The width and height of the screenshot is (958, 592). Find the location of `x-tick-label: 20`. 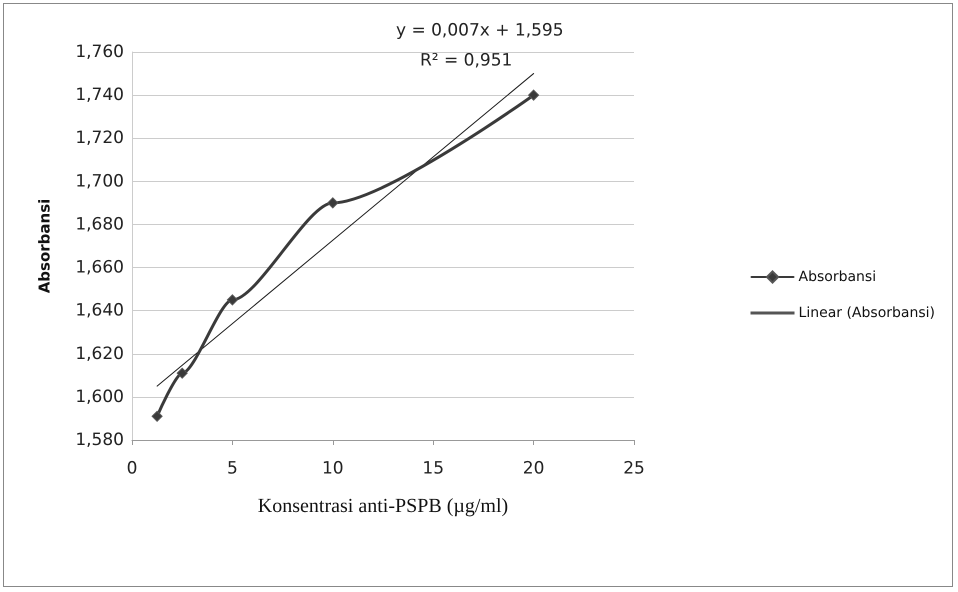

x-tick-label: 20 is located at coordinates (533, 468).